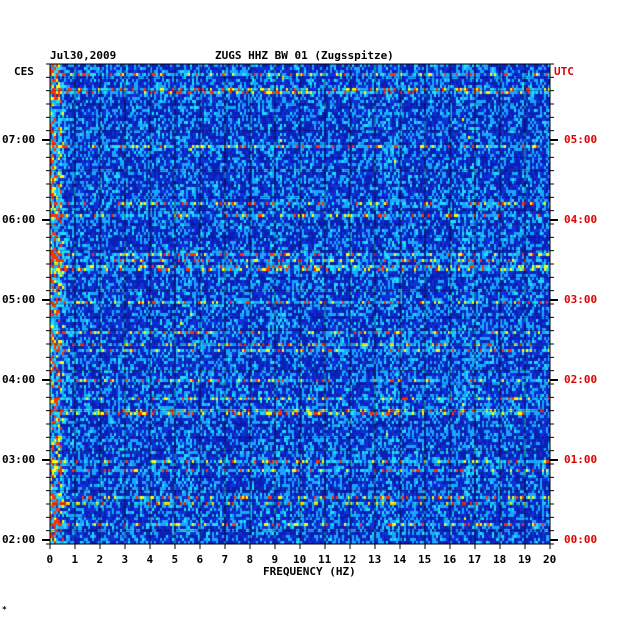 The image size is (630, 624). What do you see at coordinates (175, 559) in the screenshot?
I see `x-tick-label-5: 5` at bounding box center [175, 559].